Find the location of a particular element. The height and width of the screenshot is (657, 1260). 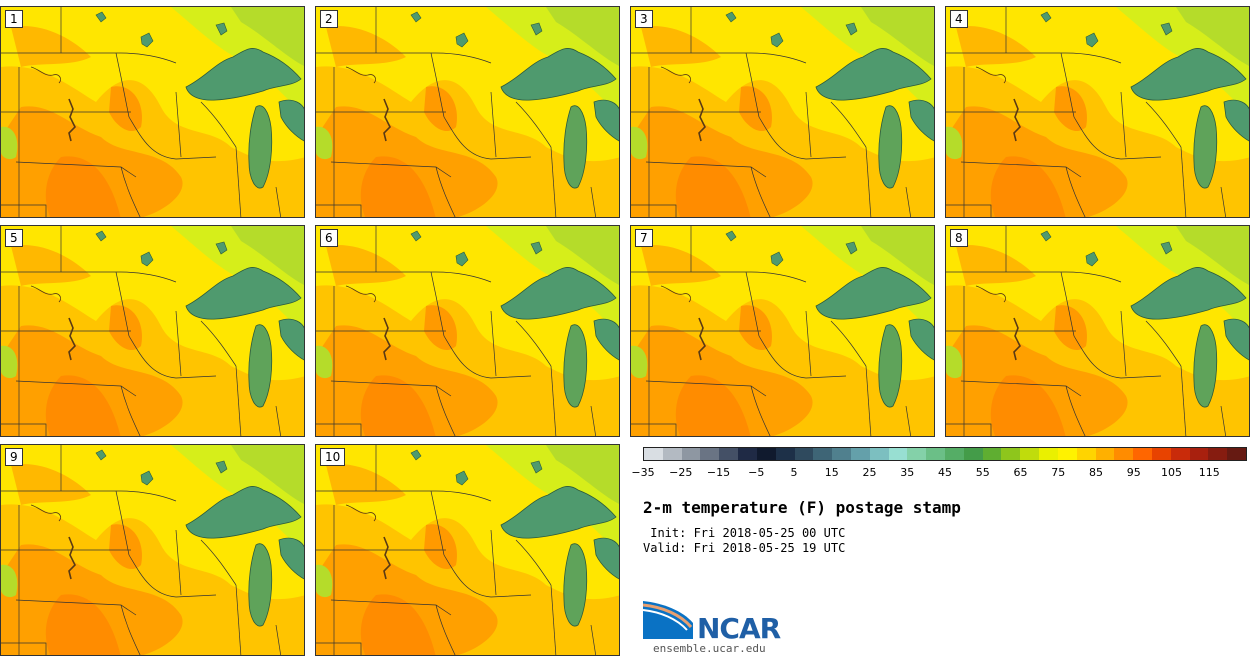

colorbar is located at coordinates (945, 454).